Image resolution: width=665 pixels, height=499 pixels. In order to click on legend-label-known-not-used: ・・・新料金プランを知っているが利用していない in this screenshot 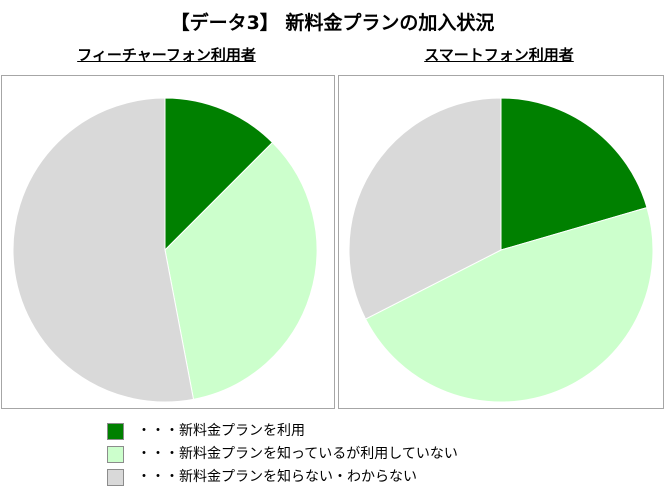, I will do `click(297, 454)`.